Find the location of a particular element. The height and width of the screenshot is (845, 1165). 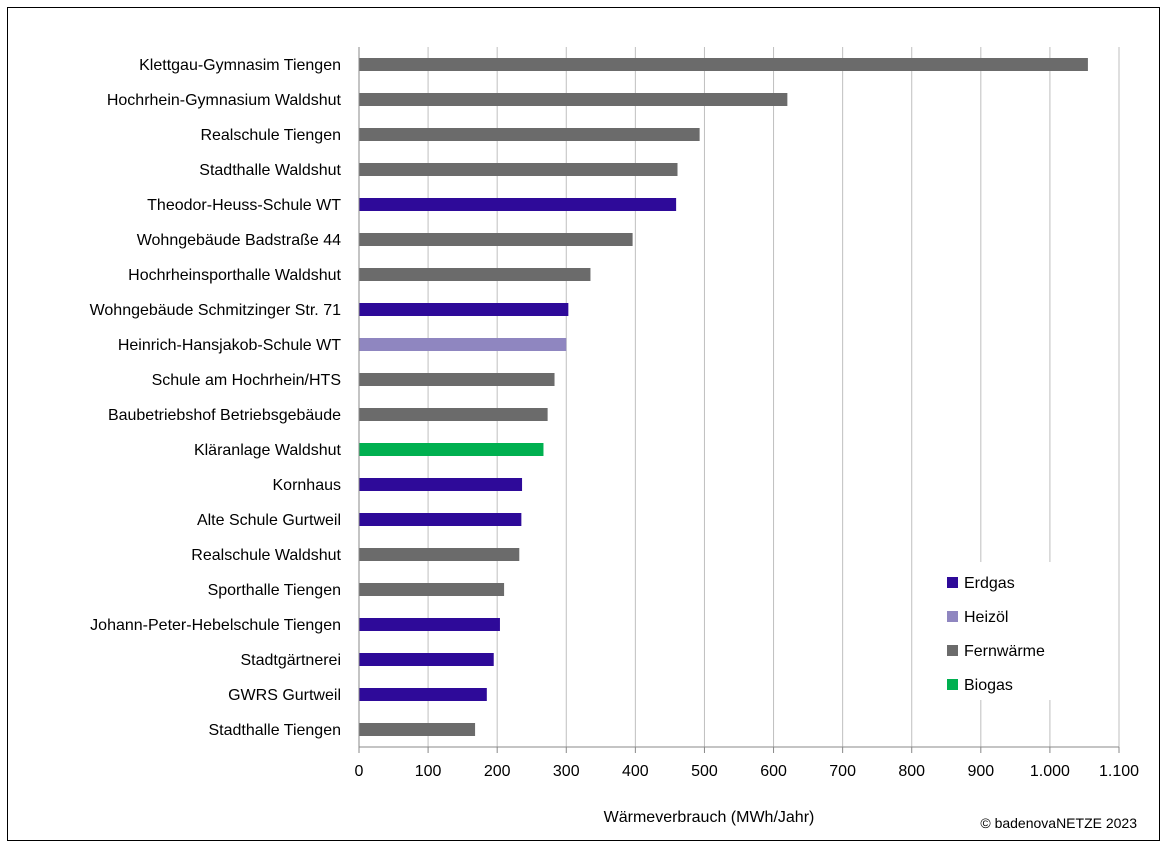

category-label: Stadthalle Waldshut is located at coordinates (270, 170).